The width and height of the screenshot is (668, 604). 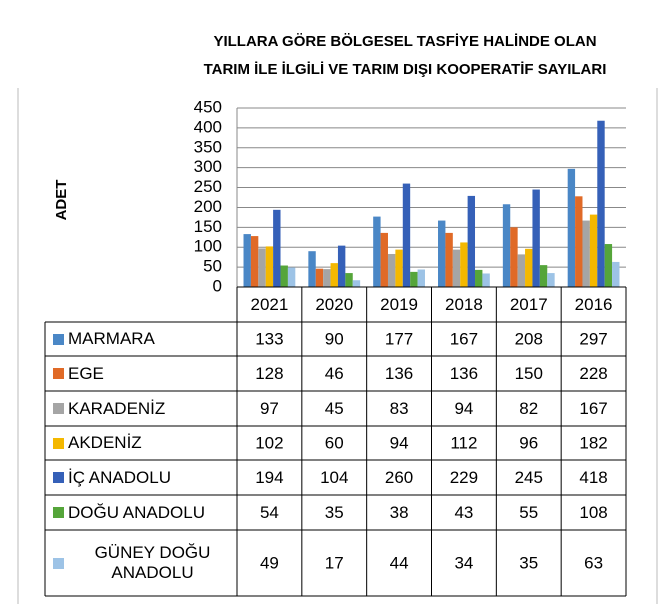 What do you see at coordinates (208, 166) in the screenshot?
I see `y-tick-label: 300` at bounding box center [208, 166].